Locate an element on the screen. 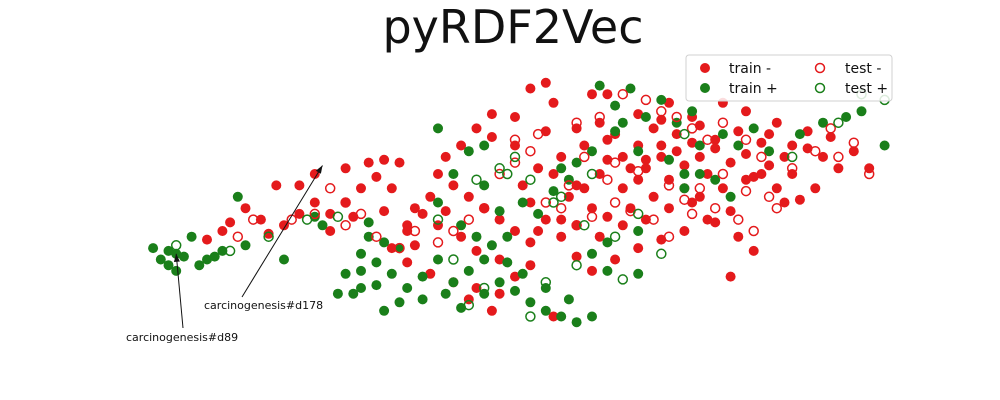 The image size is (1000, 400). annotations: carcinogenesis#d178 carcinogenesis#d89 is located at coordinates (224, 254).